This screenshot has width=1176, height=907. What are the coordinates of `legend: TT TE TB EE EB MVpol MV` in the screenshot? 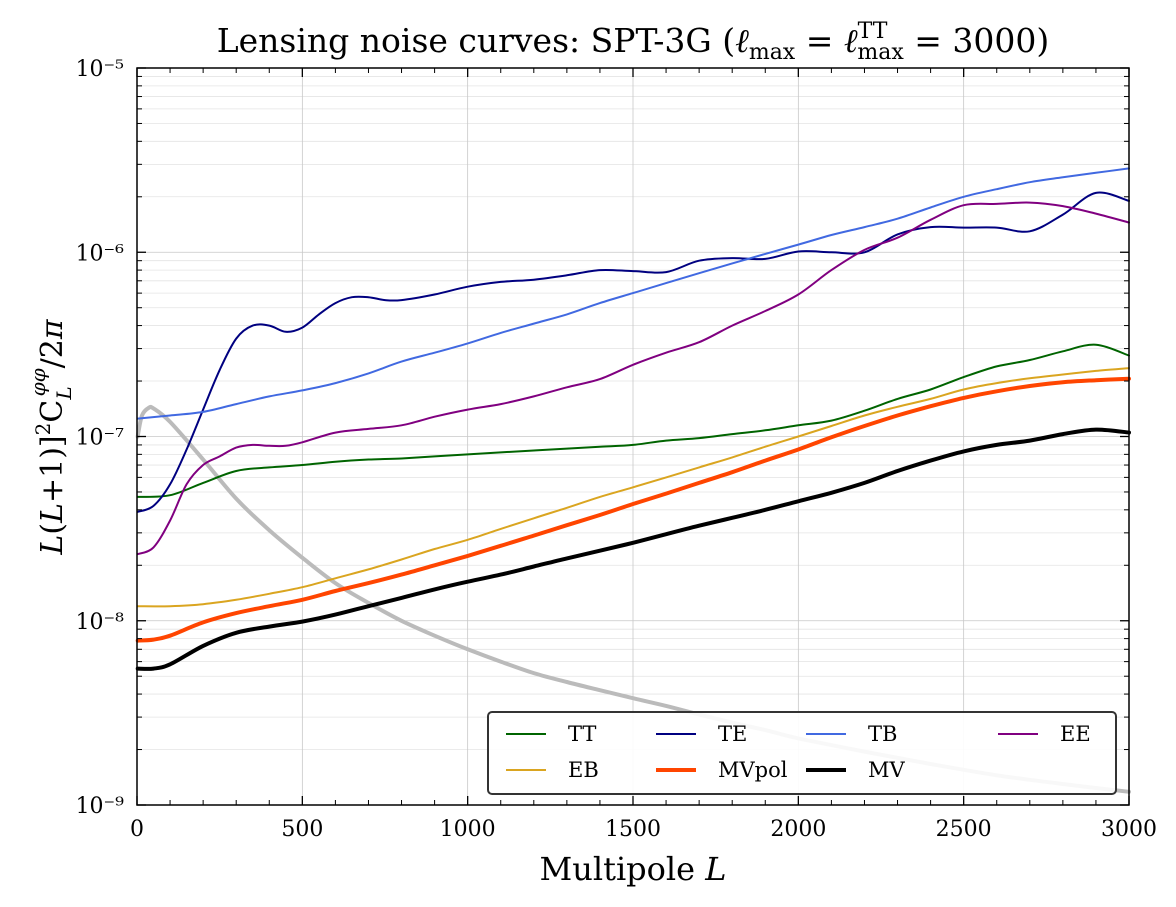 It's located at (802, 753).